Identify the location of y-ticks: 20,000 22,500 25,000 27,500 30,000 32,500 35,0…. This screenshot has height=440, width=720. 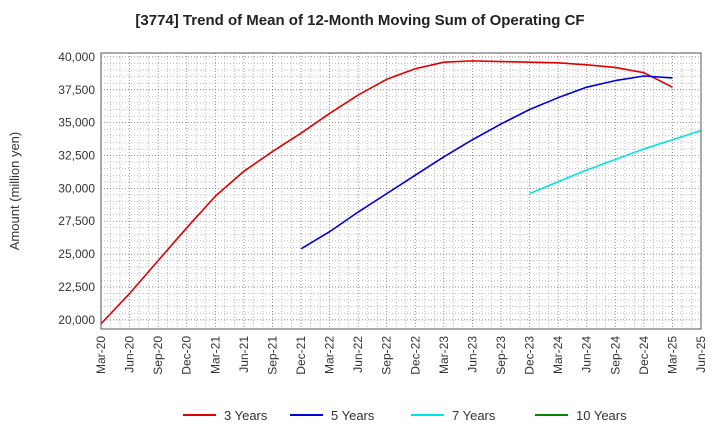
(76, 188).